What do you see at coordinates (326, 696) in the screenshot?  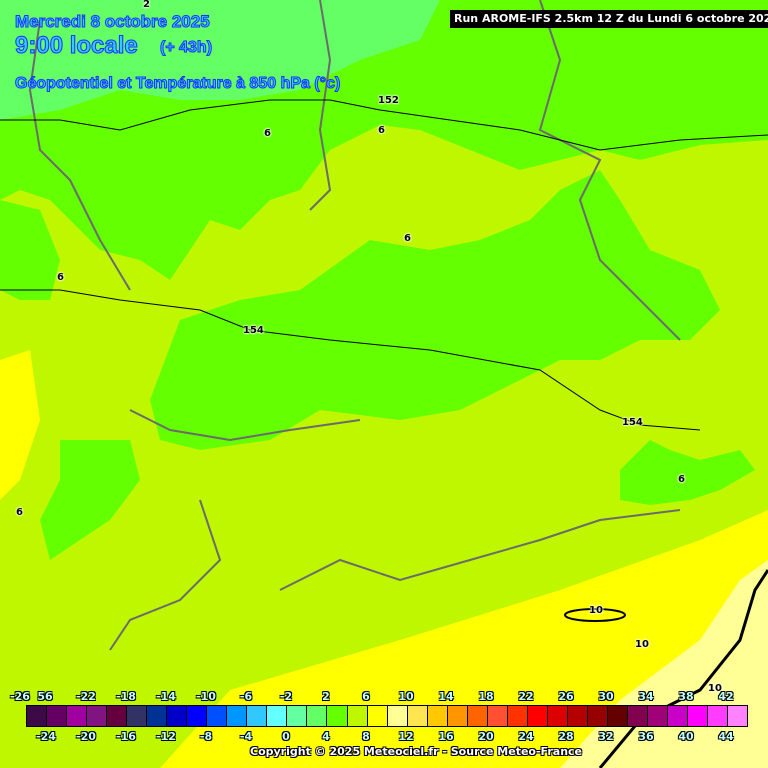 I see `scale-label: 2` at bounding box center [326, 696].